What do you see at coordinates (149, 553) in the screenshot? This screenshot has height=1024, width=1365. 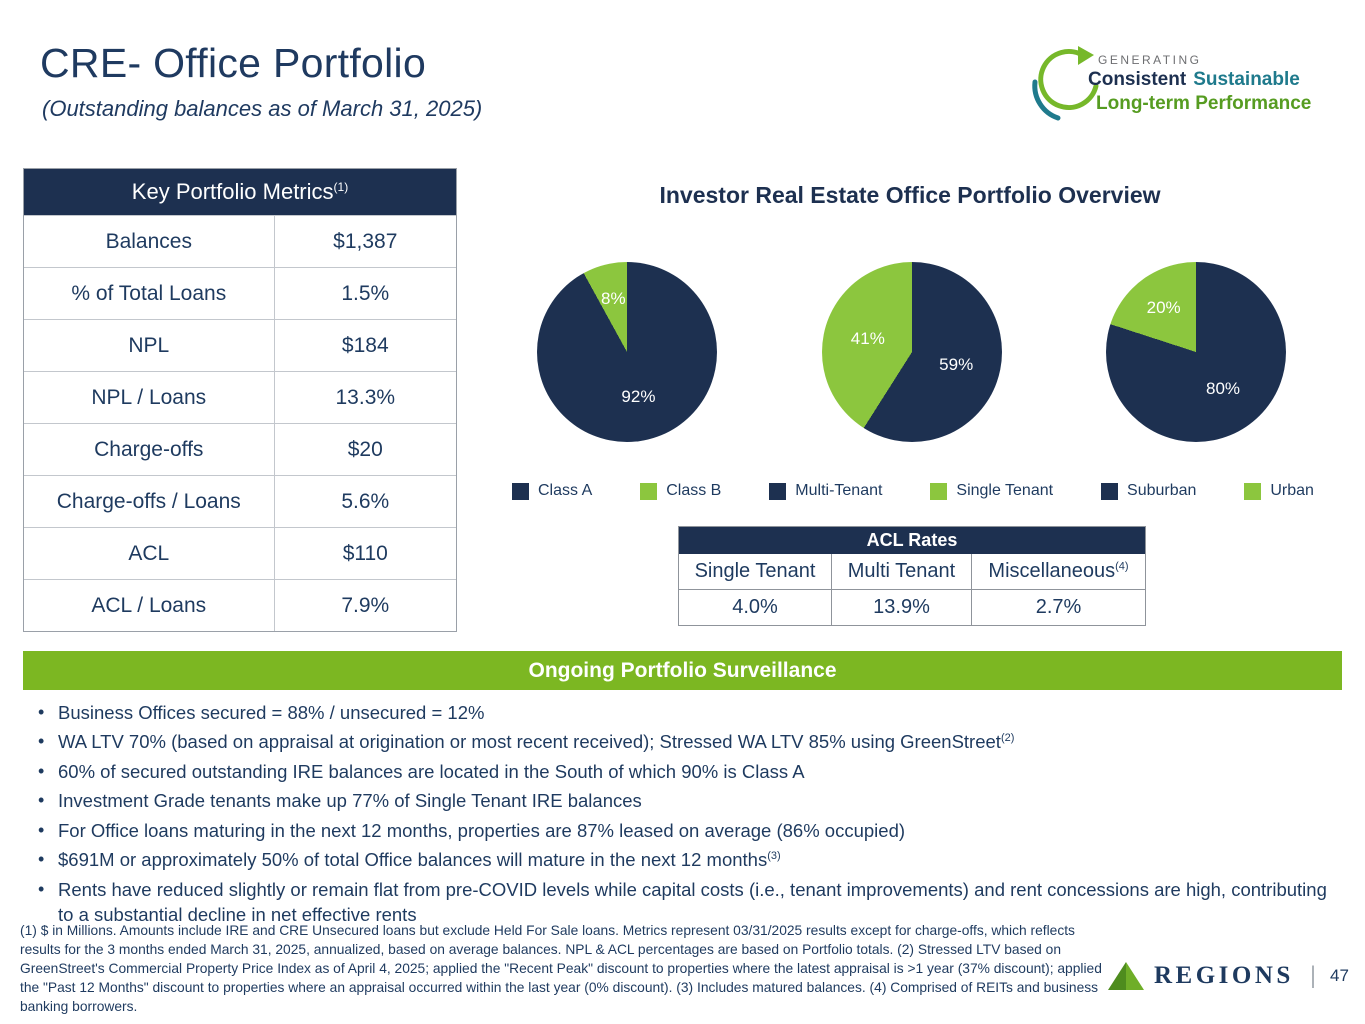 I see `metric-label: ACL` at bounding box center [149, 553].